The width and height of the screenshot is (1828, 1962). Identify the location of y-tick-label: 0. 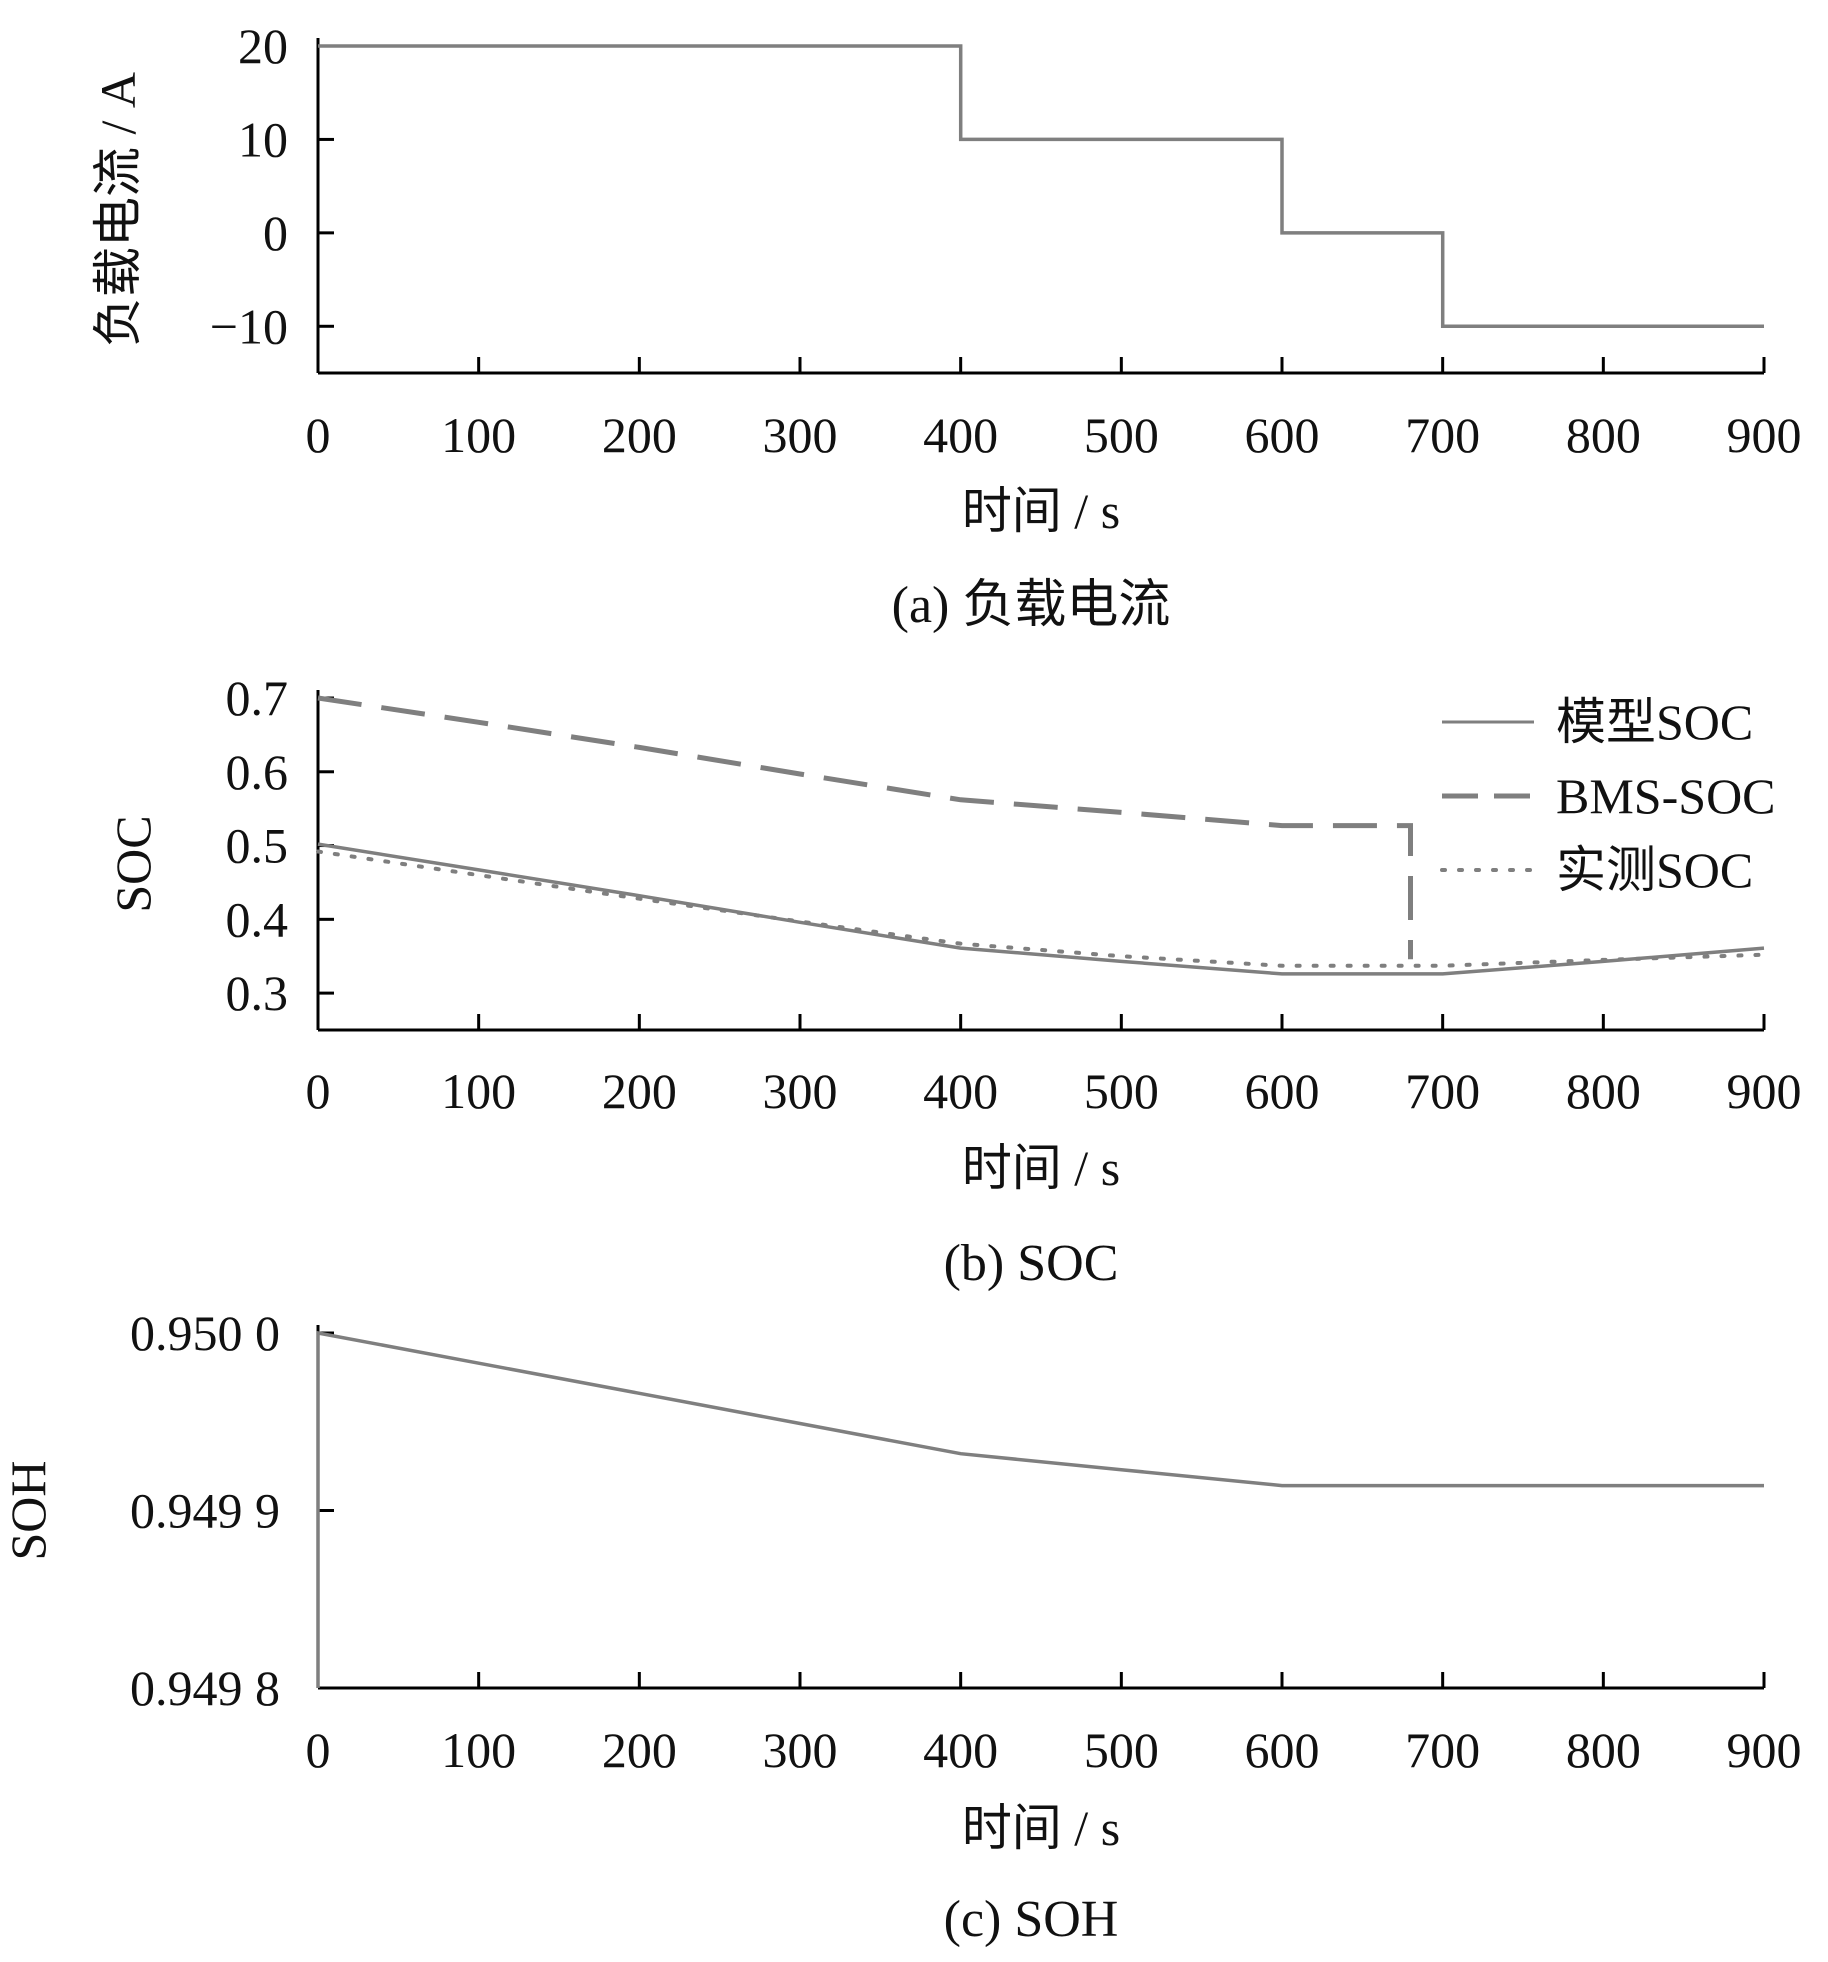
(275, 233).